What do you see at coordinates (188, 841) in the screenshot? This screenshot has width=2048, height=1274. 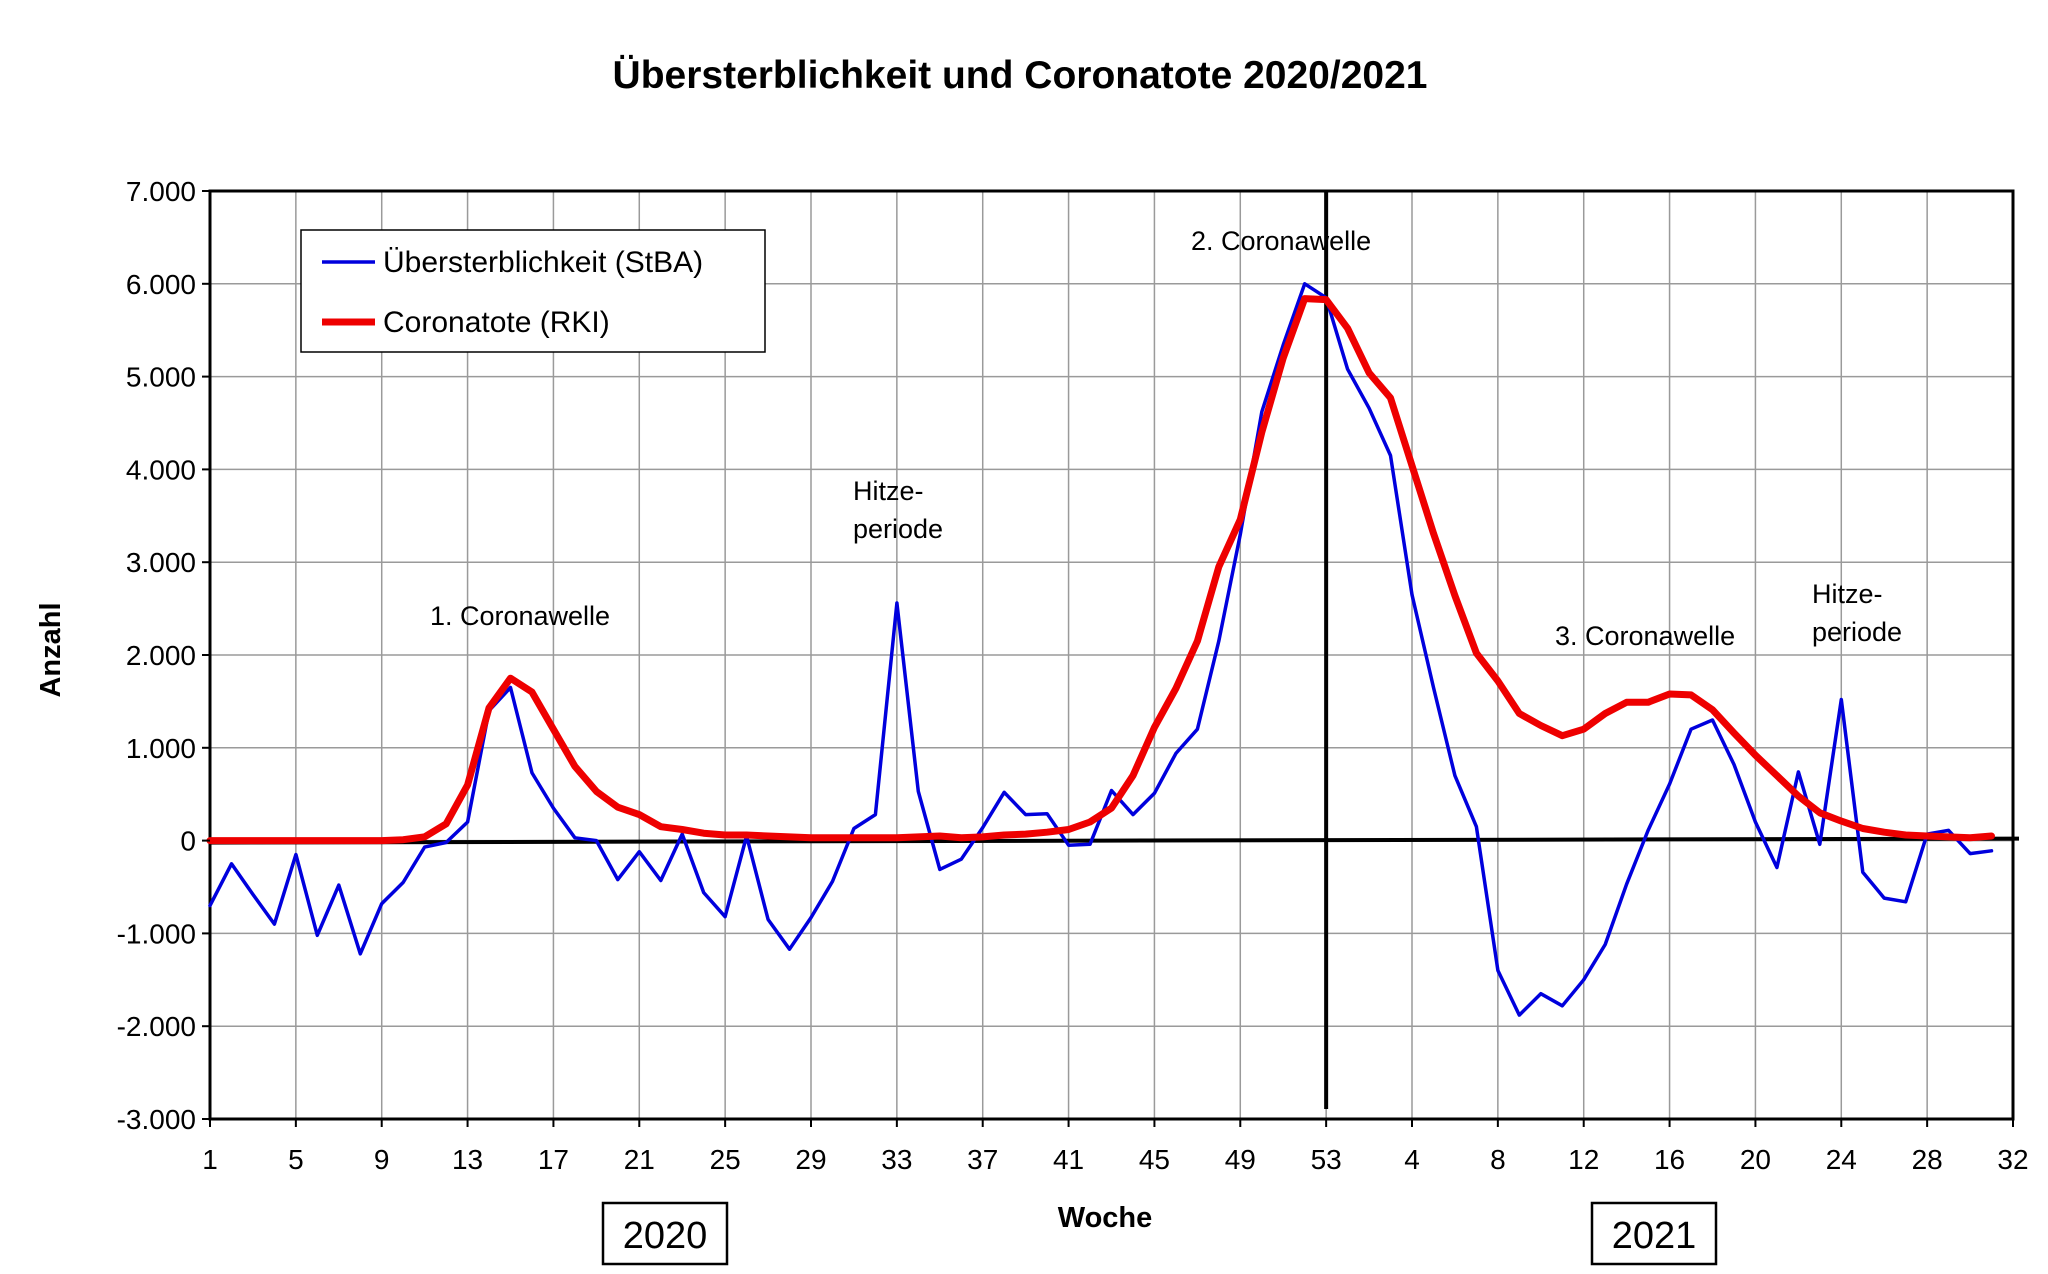 I see `y-tick-label: 0` at bounding box center [188, 841].